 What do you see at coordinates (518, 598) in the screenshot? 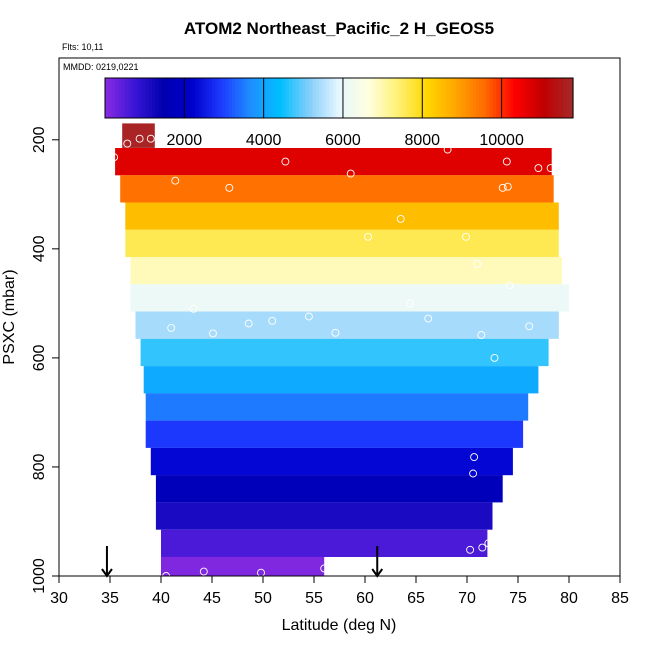
I see `x-tick-label: 75` at bounding box center [518, 598].